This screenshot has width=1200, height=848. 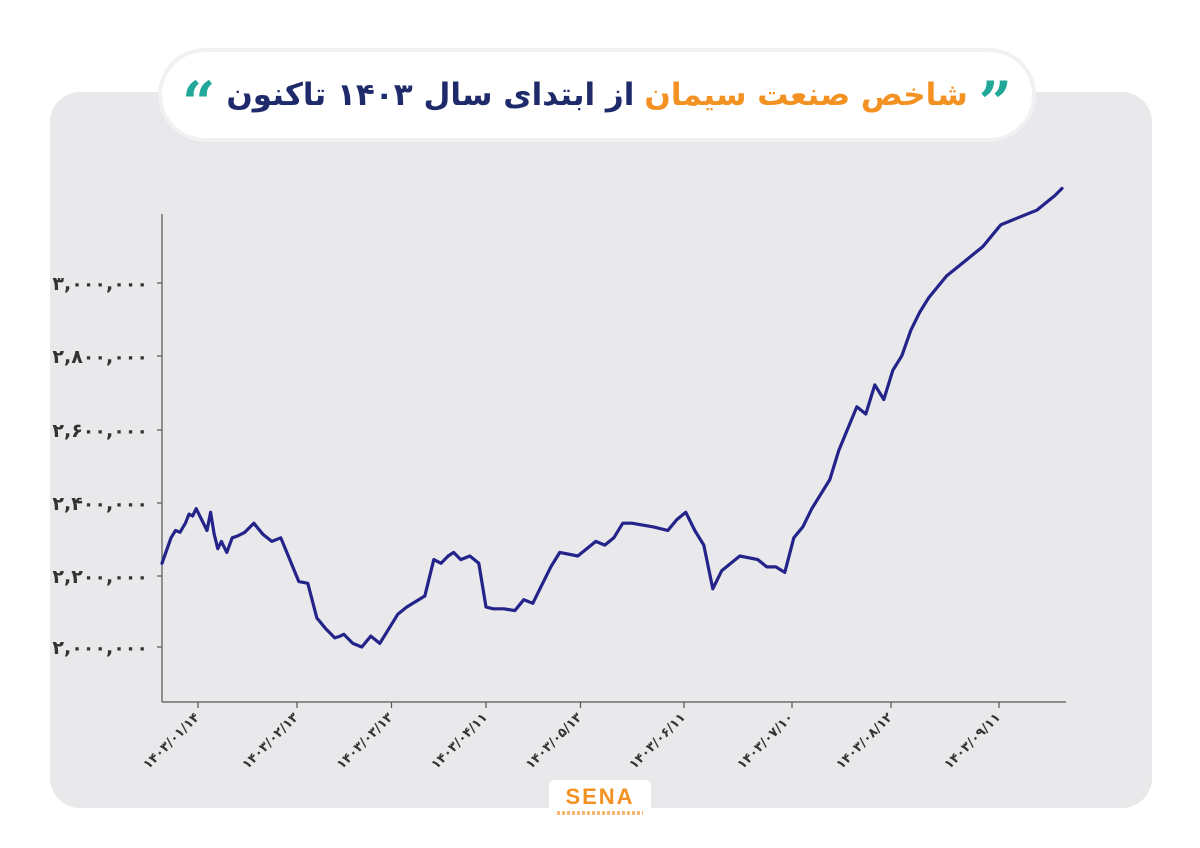 I want to click on y-tick-label: ۲,۲۰۰,۰۰۰, so click(x=100, y=577).